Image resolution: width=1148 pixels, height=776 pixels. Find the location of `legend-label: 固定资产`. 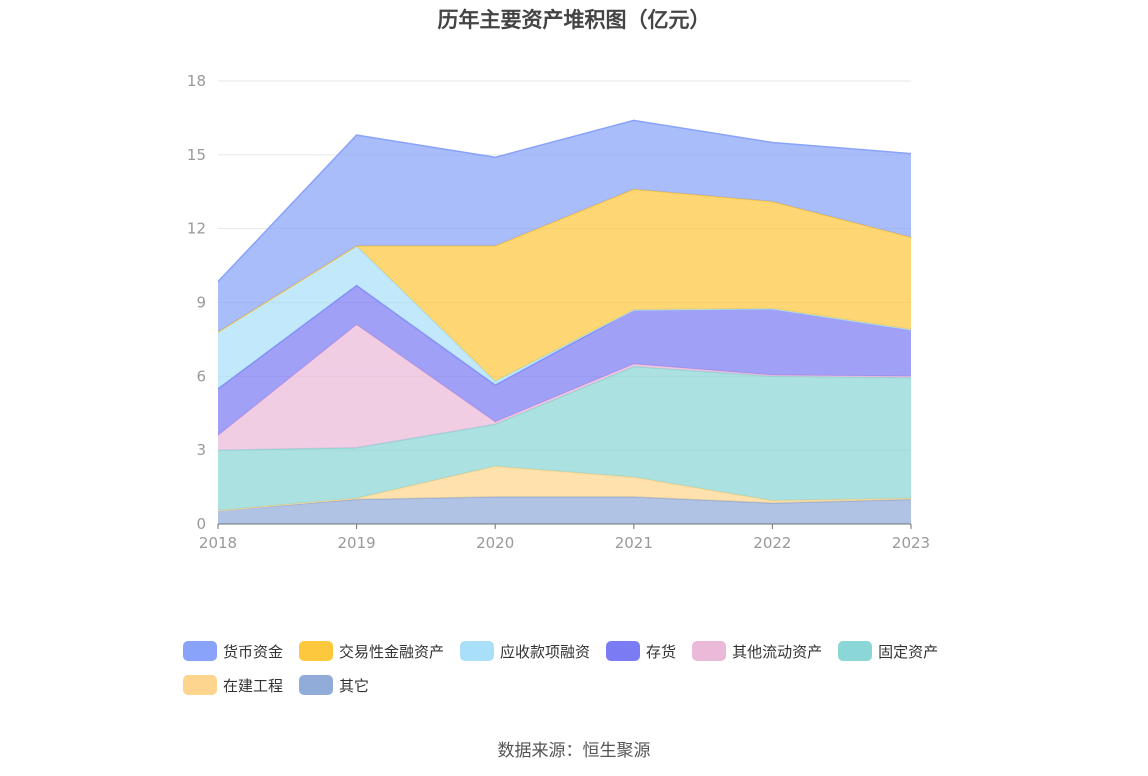

legend-label: 固定资产 is located at coordinates (908, 651).